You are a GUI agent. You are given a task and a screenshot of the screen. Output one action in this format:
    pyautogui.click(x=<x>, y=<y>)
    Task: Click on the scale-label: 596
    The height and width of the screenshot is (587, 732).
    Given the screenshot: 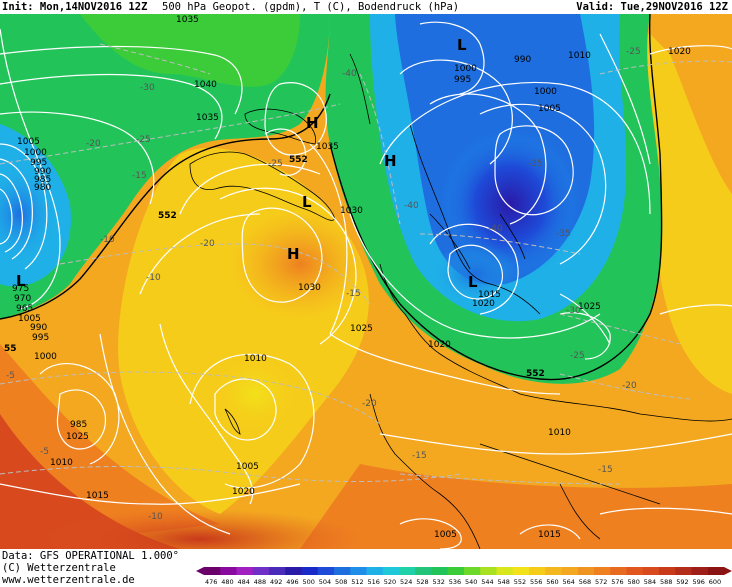 What is the action you would take?
    pyautogui.click(x=699, y=582)
    